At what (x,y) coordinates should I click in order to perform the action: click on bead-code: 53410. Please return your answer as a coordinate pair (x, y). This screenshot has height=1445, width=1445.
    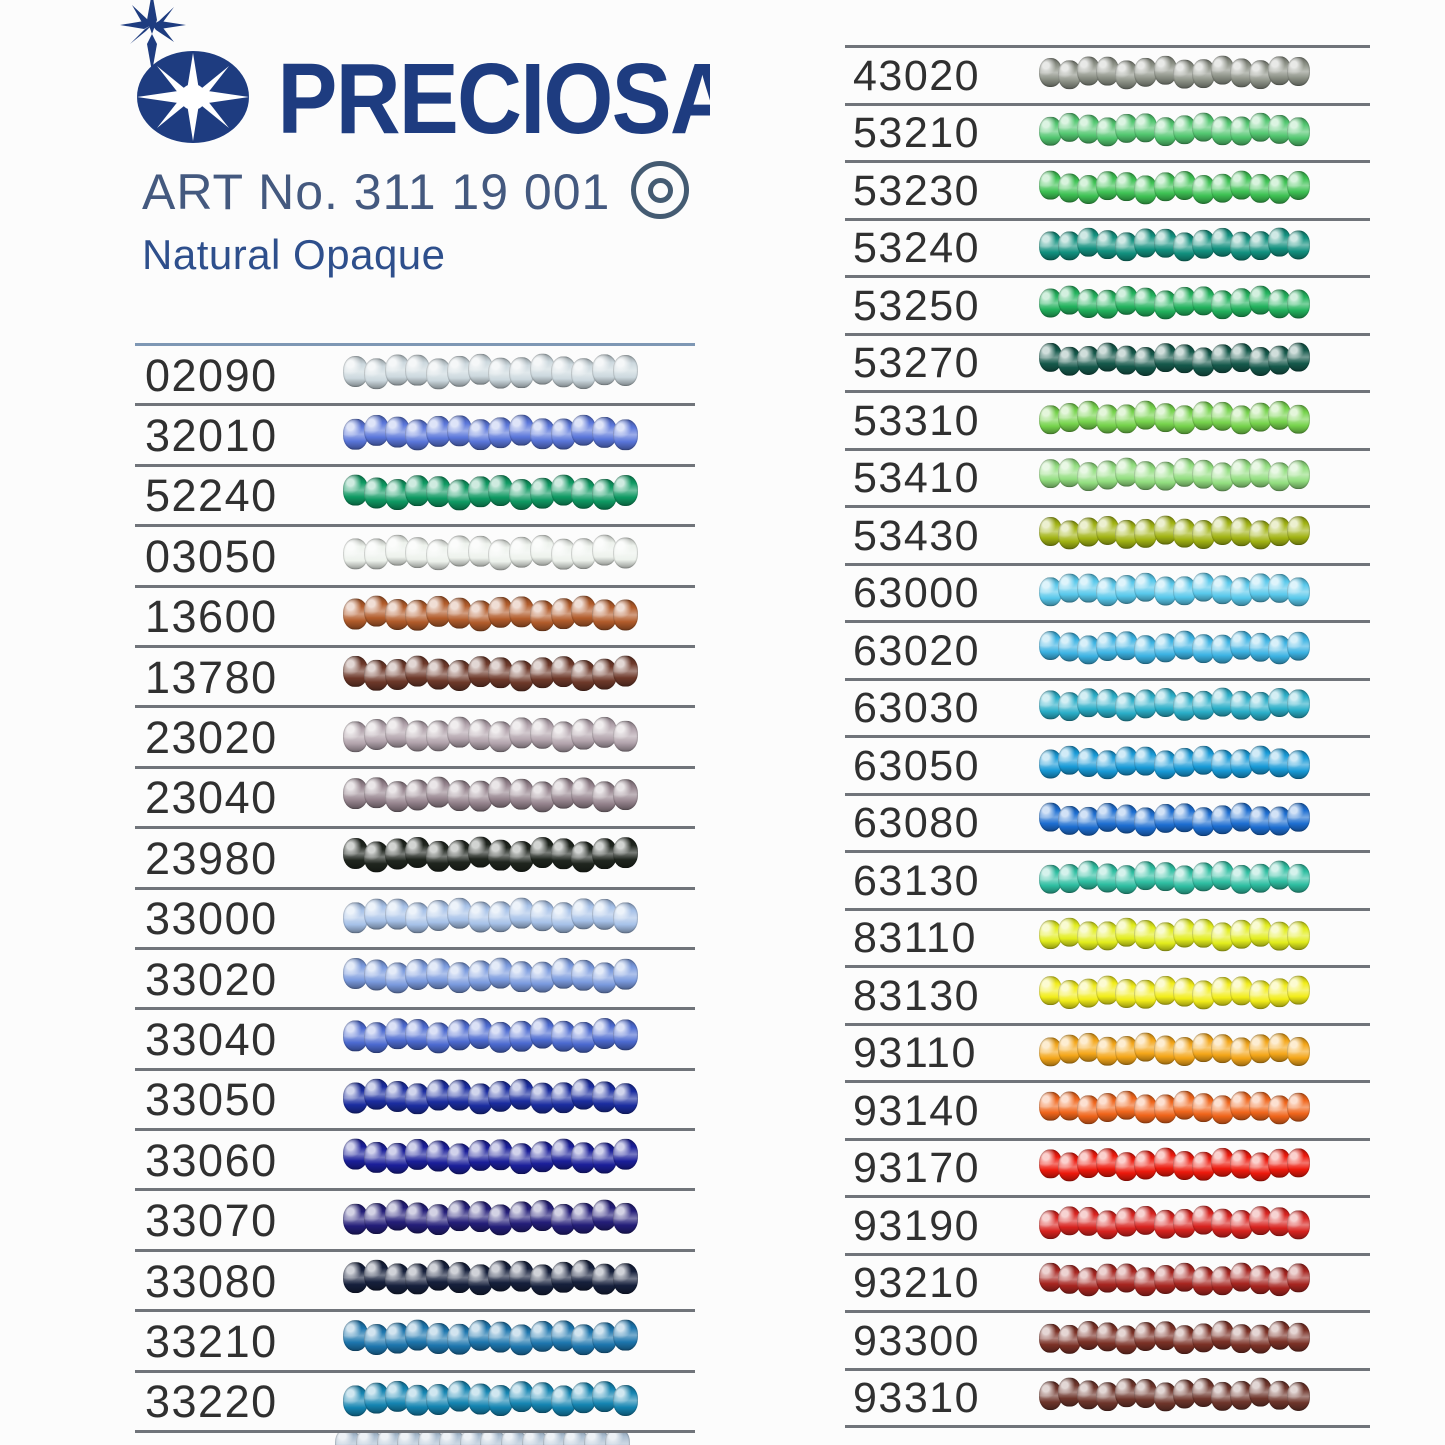
    Looking at the image, I should click on (917, 478).